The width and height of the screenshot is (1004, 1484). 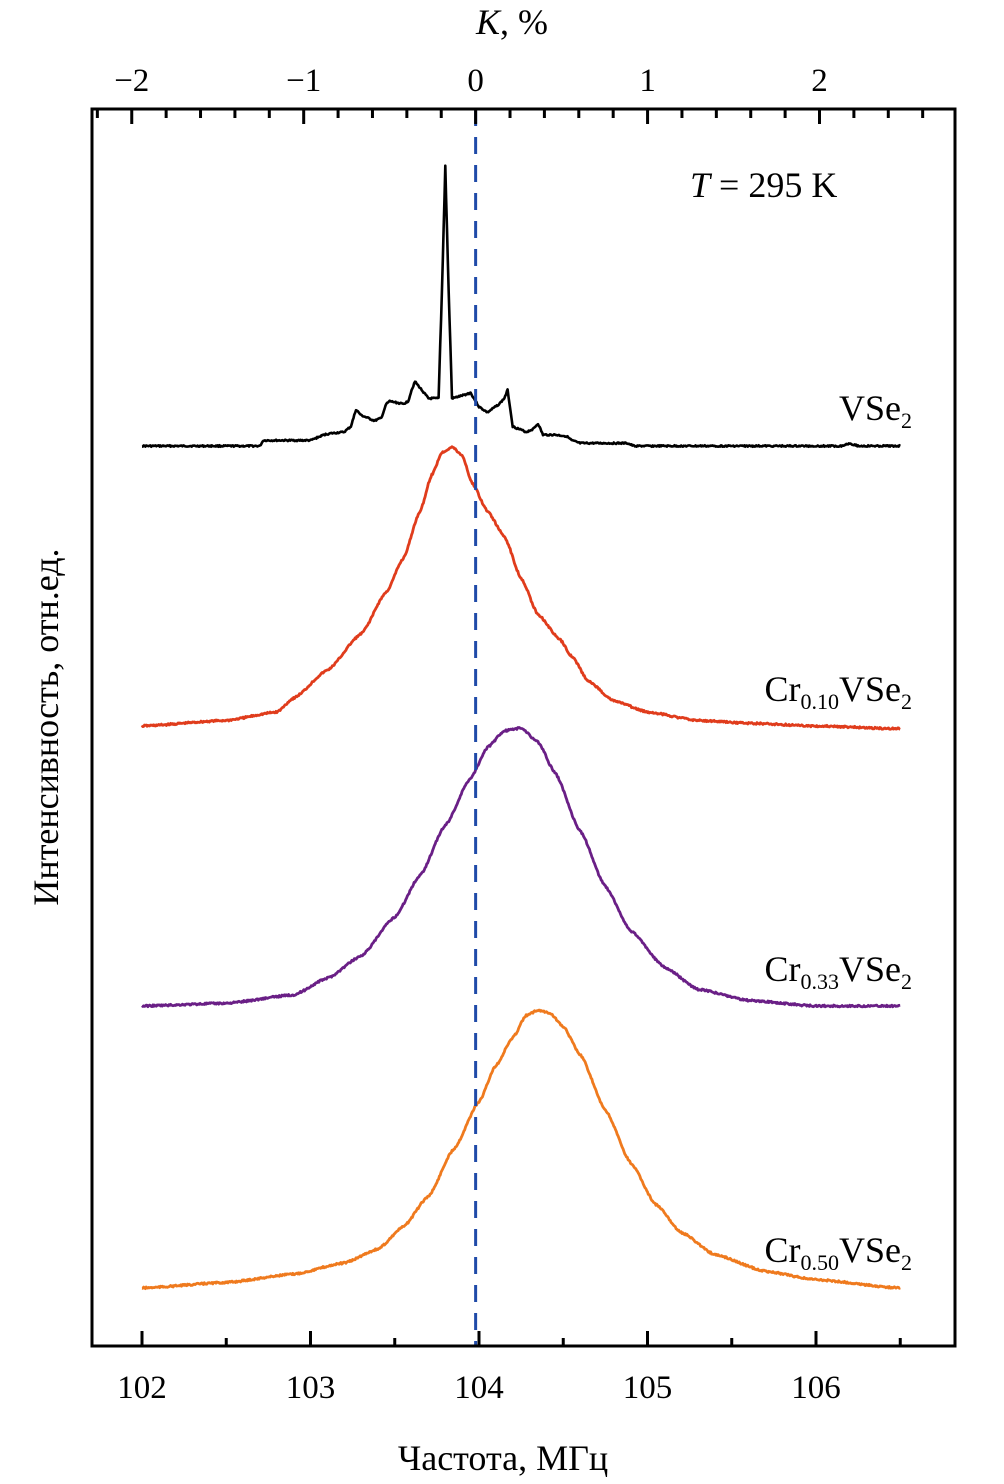 What do you see at coordinates (131, 81) in the screenshot?
I see `x2-tick-label: −2` at bounding box center [131, 81].